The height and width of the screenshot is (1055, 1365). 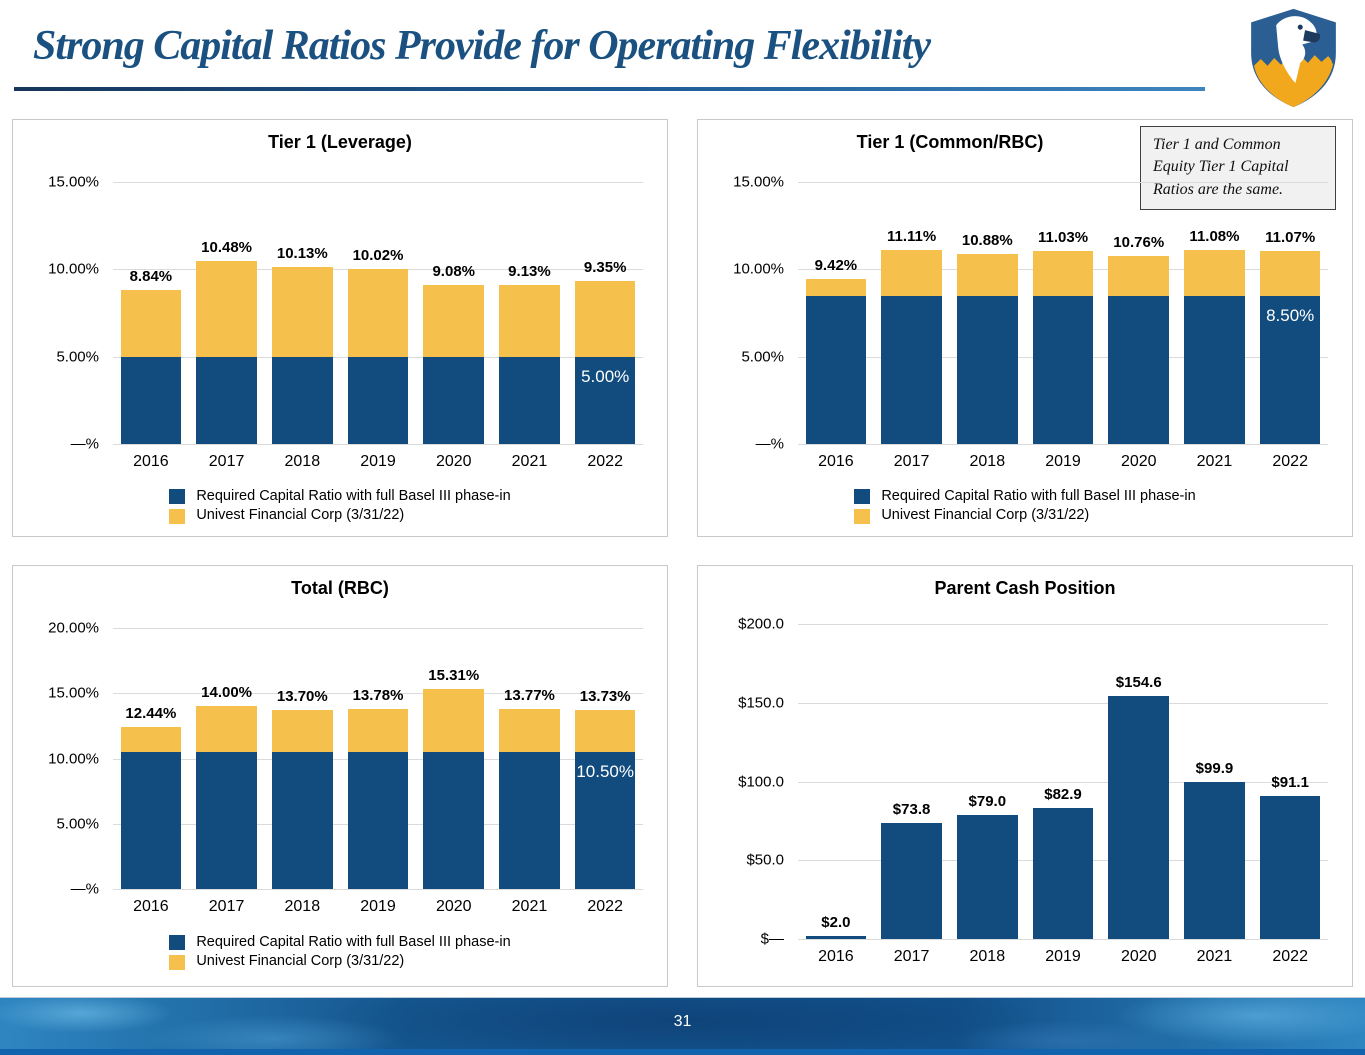 I want to click on bar-2020: $154.6, so click(x=1139, y=781).